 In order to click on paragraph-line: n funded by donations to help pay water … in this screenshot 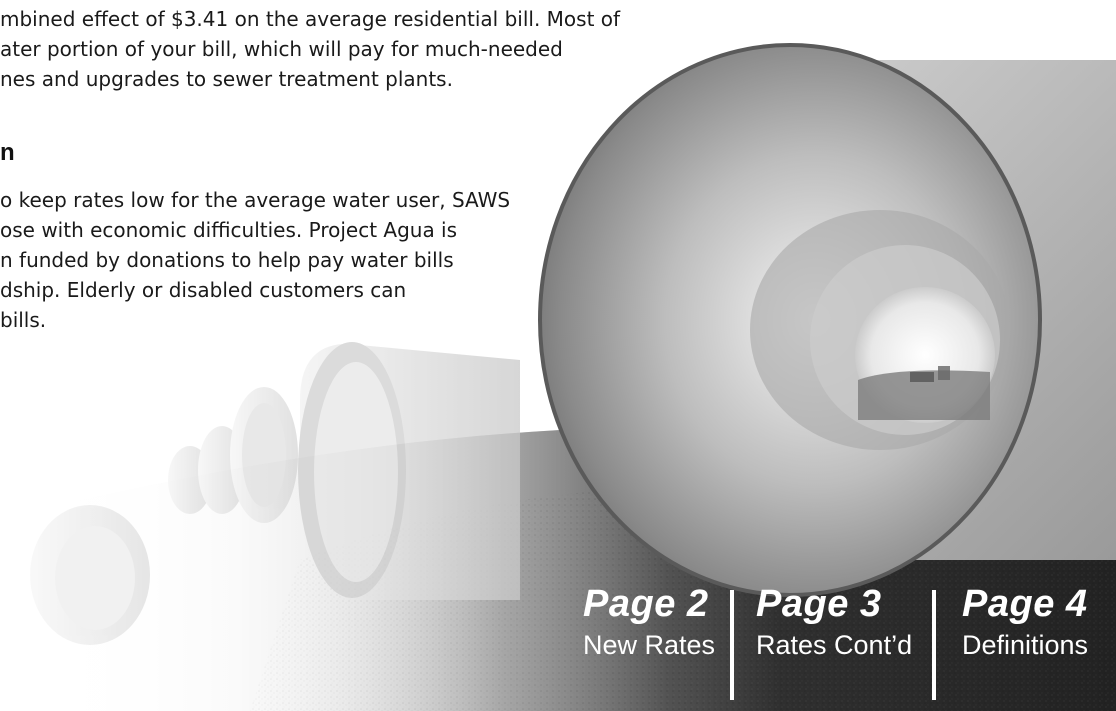, I will do `click(227, 260)`.